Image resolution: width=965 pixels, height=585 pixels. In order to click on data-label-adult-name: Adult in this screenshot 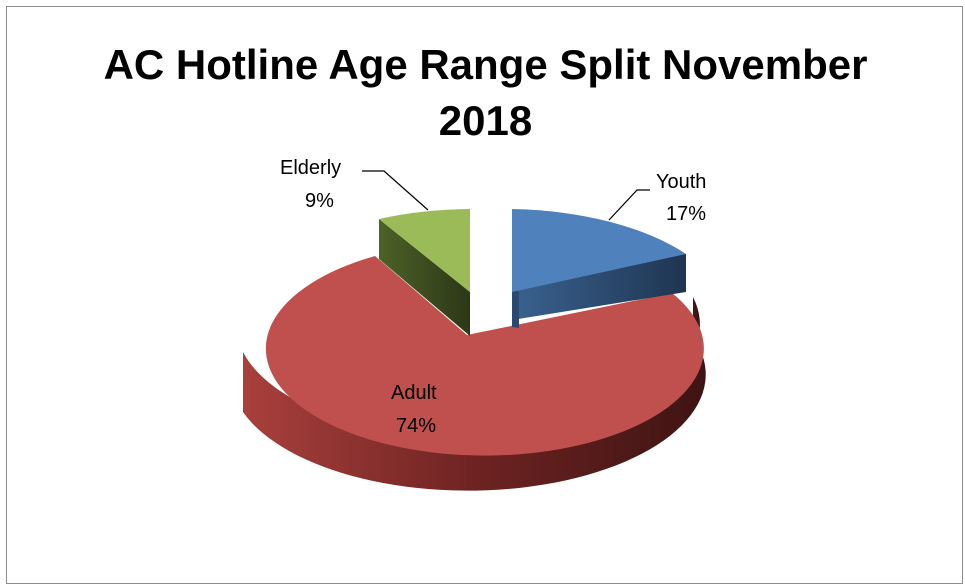, I will do `click(414, 393)`.